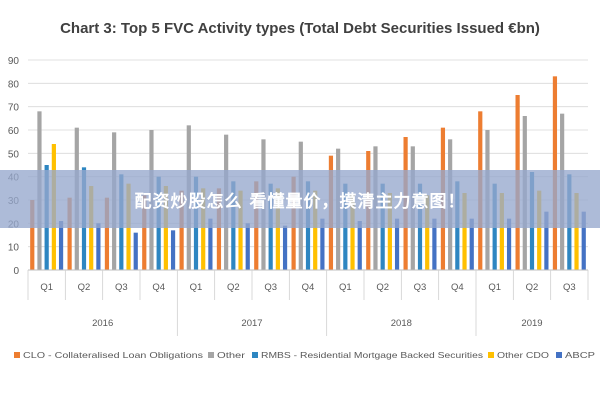 The image size is (600, 400). Describe the element at coordinates (14, 61) in the screenshot. I see `y-tick-label: 90` at that location.